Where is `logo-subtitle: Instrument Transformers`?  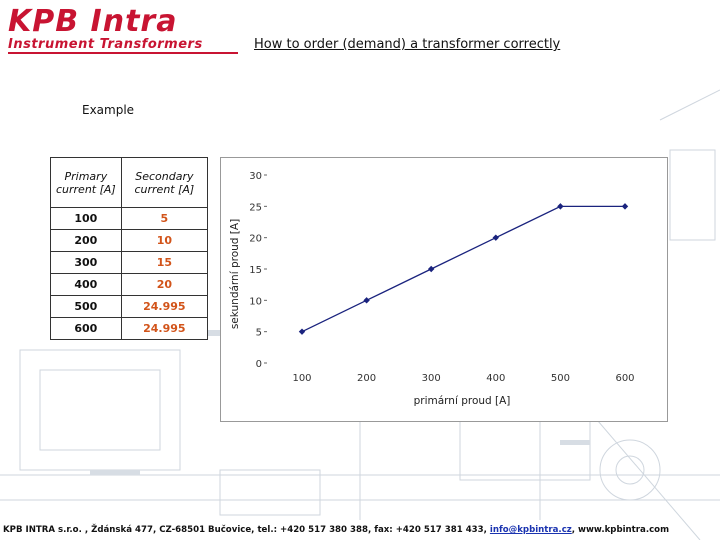 logo-subtitle: Instrument Transformers is located at coordinates (105, 44).